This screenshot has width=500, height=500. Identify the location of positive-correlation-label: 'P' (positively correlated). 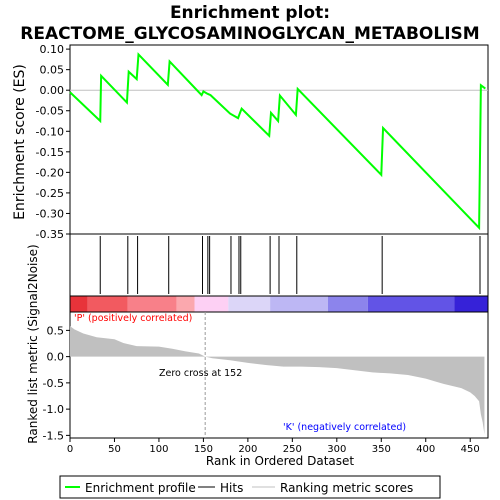
(133, 318).